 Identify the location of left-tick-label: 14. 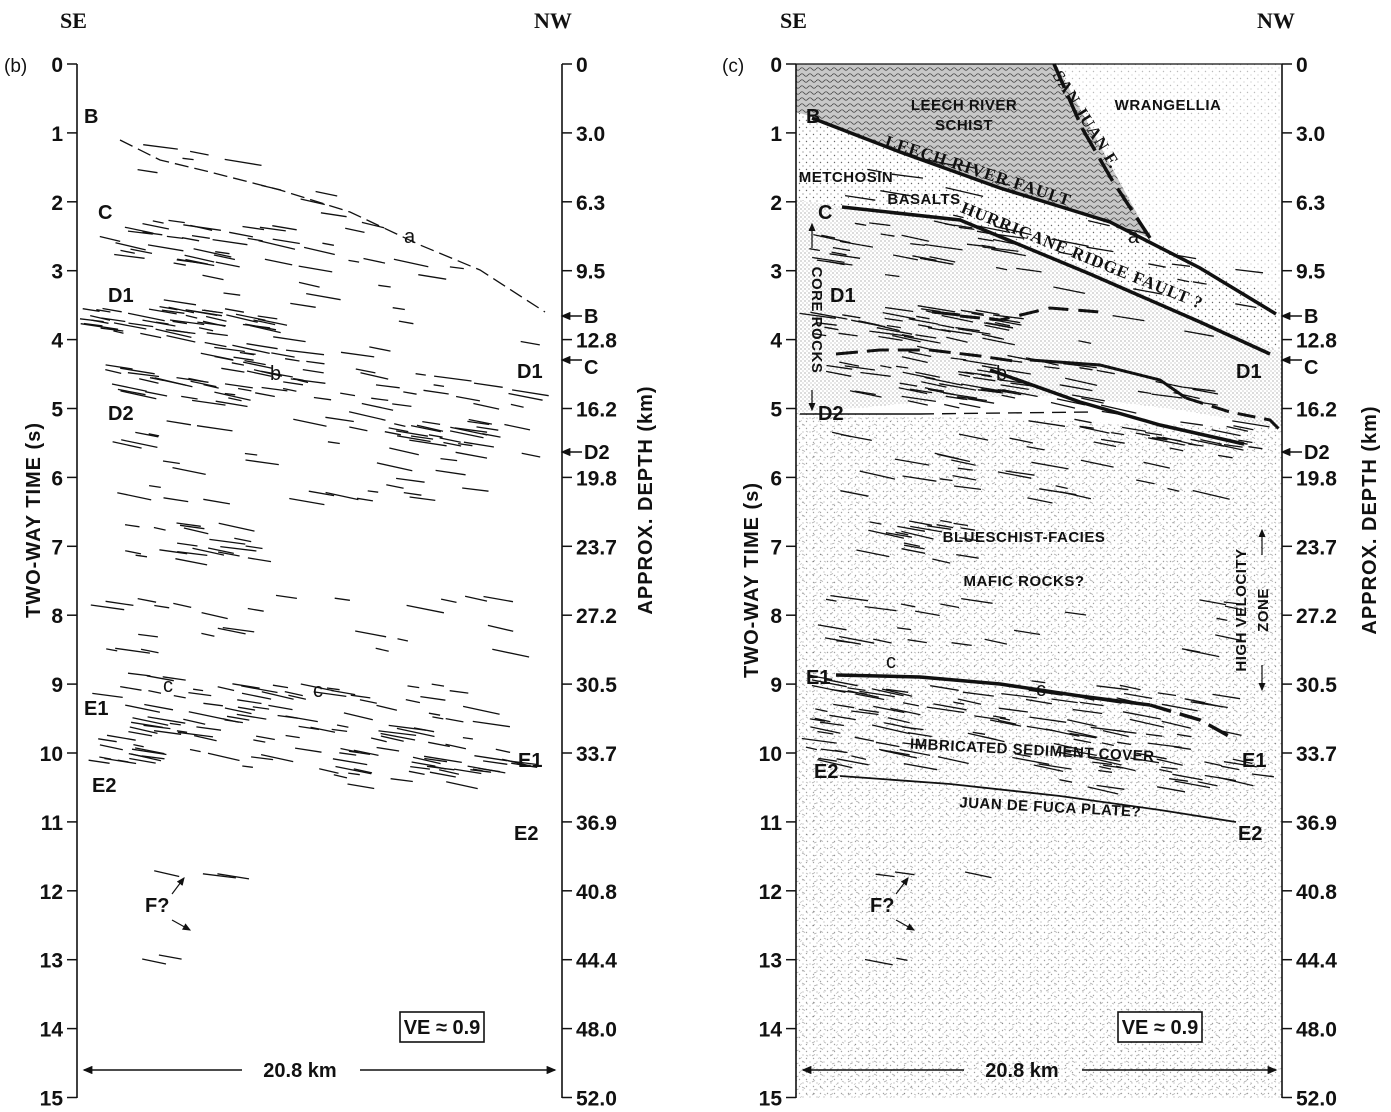
(52, 1030).